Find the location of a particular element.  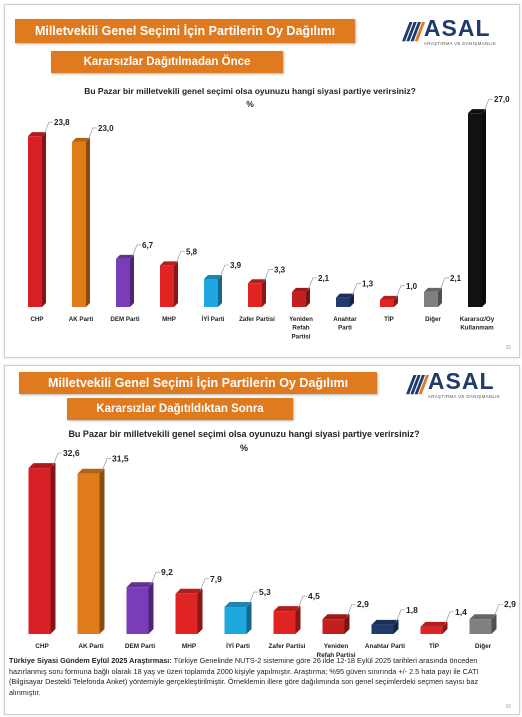

category-label: TİP is located at coordinates (434, 645).